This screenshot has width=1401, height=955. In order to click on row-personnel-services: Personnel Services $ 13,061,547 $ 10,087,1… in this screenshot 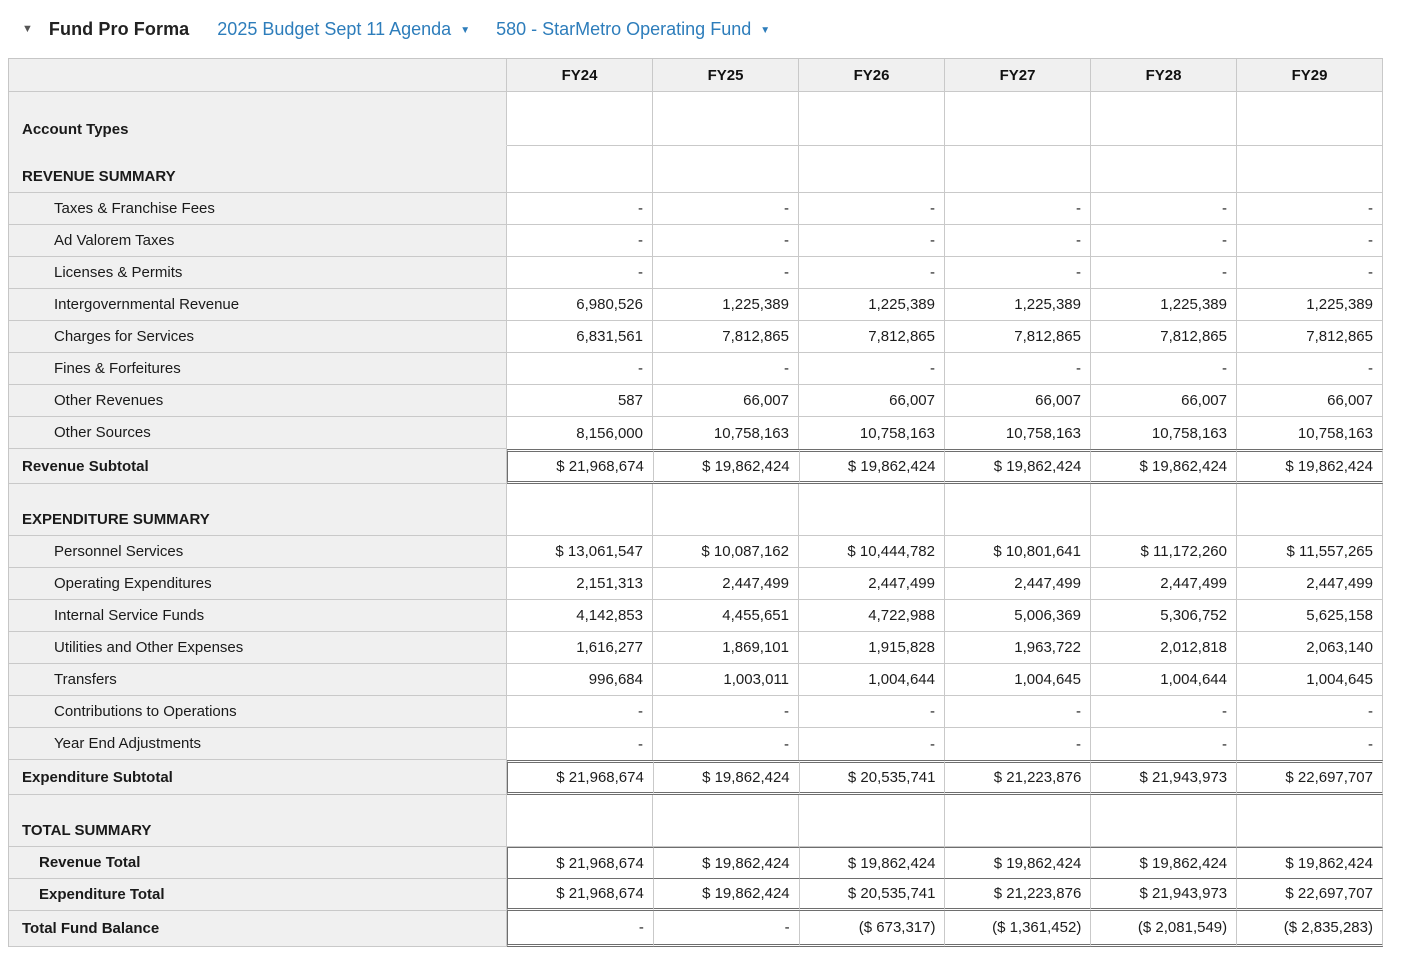, I will do `click(696, 552)`.